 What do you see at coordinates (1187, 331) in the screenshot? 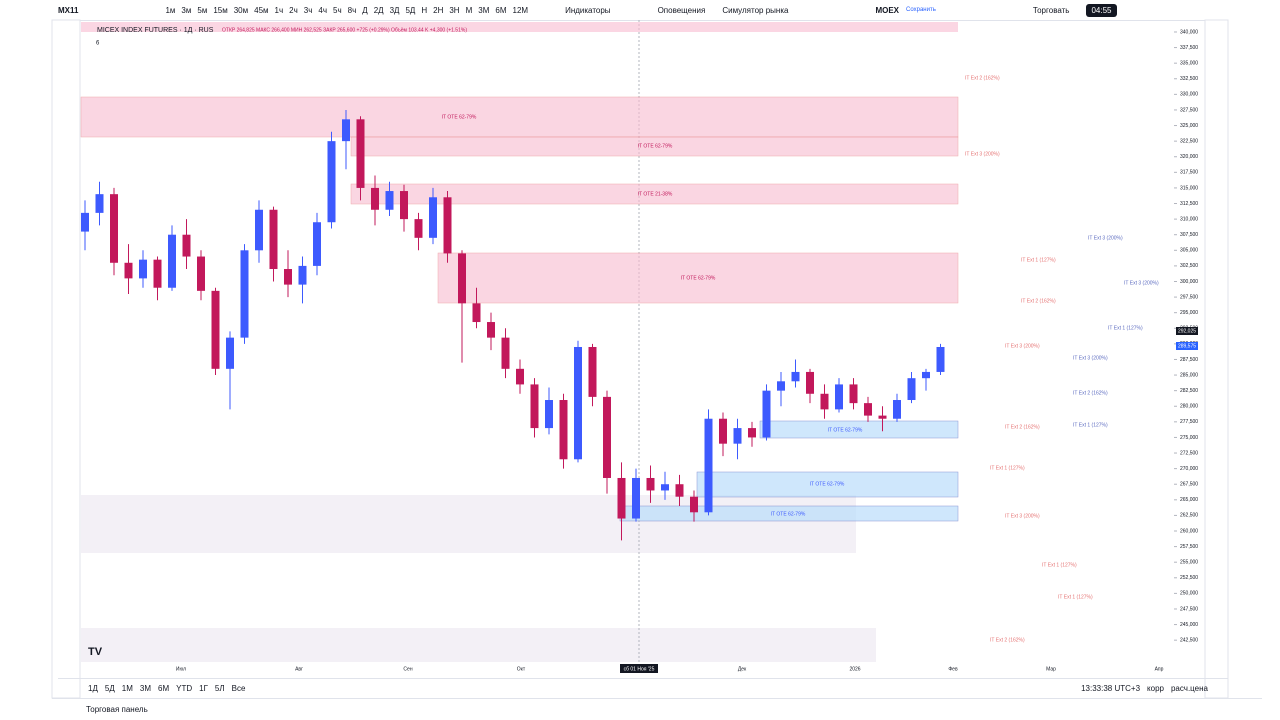
I see `price-badge` at bounding box center [1187, 331].